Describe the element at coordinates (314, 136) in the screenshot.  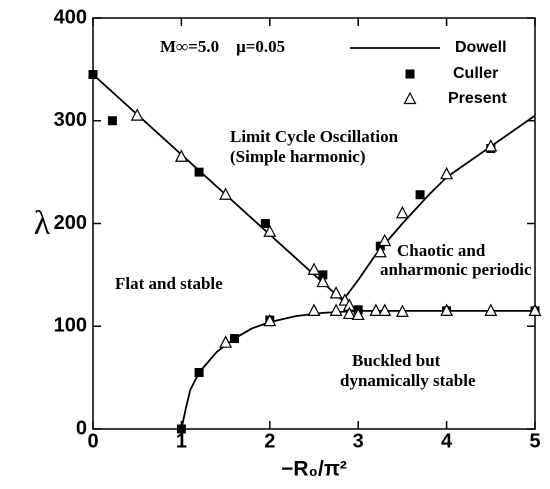
I see `annotation: Limit Cycle Oscillation` at that location.